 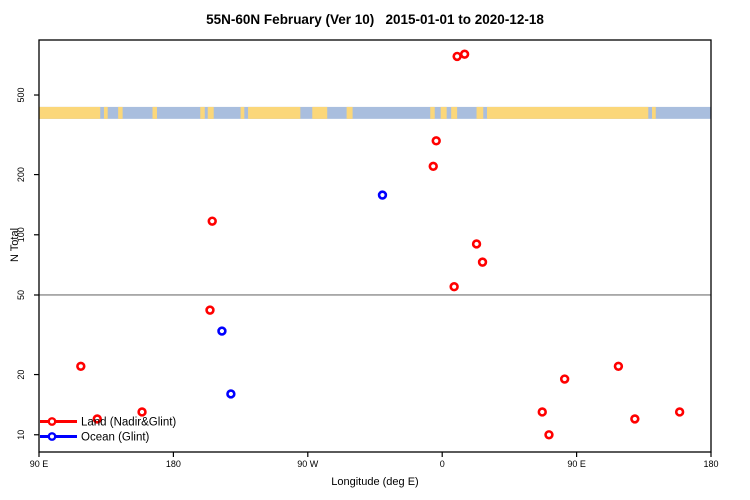 What do you see at coordinates (15, 245) in the screenshot?
I see `y-axis-title: N Total` at bounding box center [15, 245].